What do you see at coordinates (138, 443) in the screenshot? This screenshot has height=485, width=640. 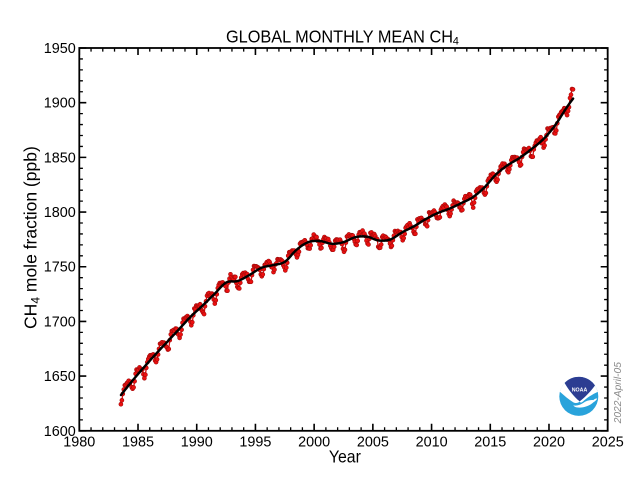 I see `svg-text: 1985` at bounding box center [138, 443].